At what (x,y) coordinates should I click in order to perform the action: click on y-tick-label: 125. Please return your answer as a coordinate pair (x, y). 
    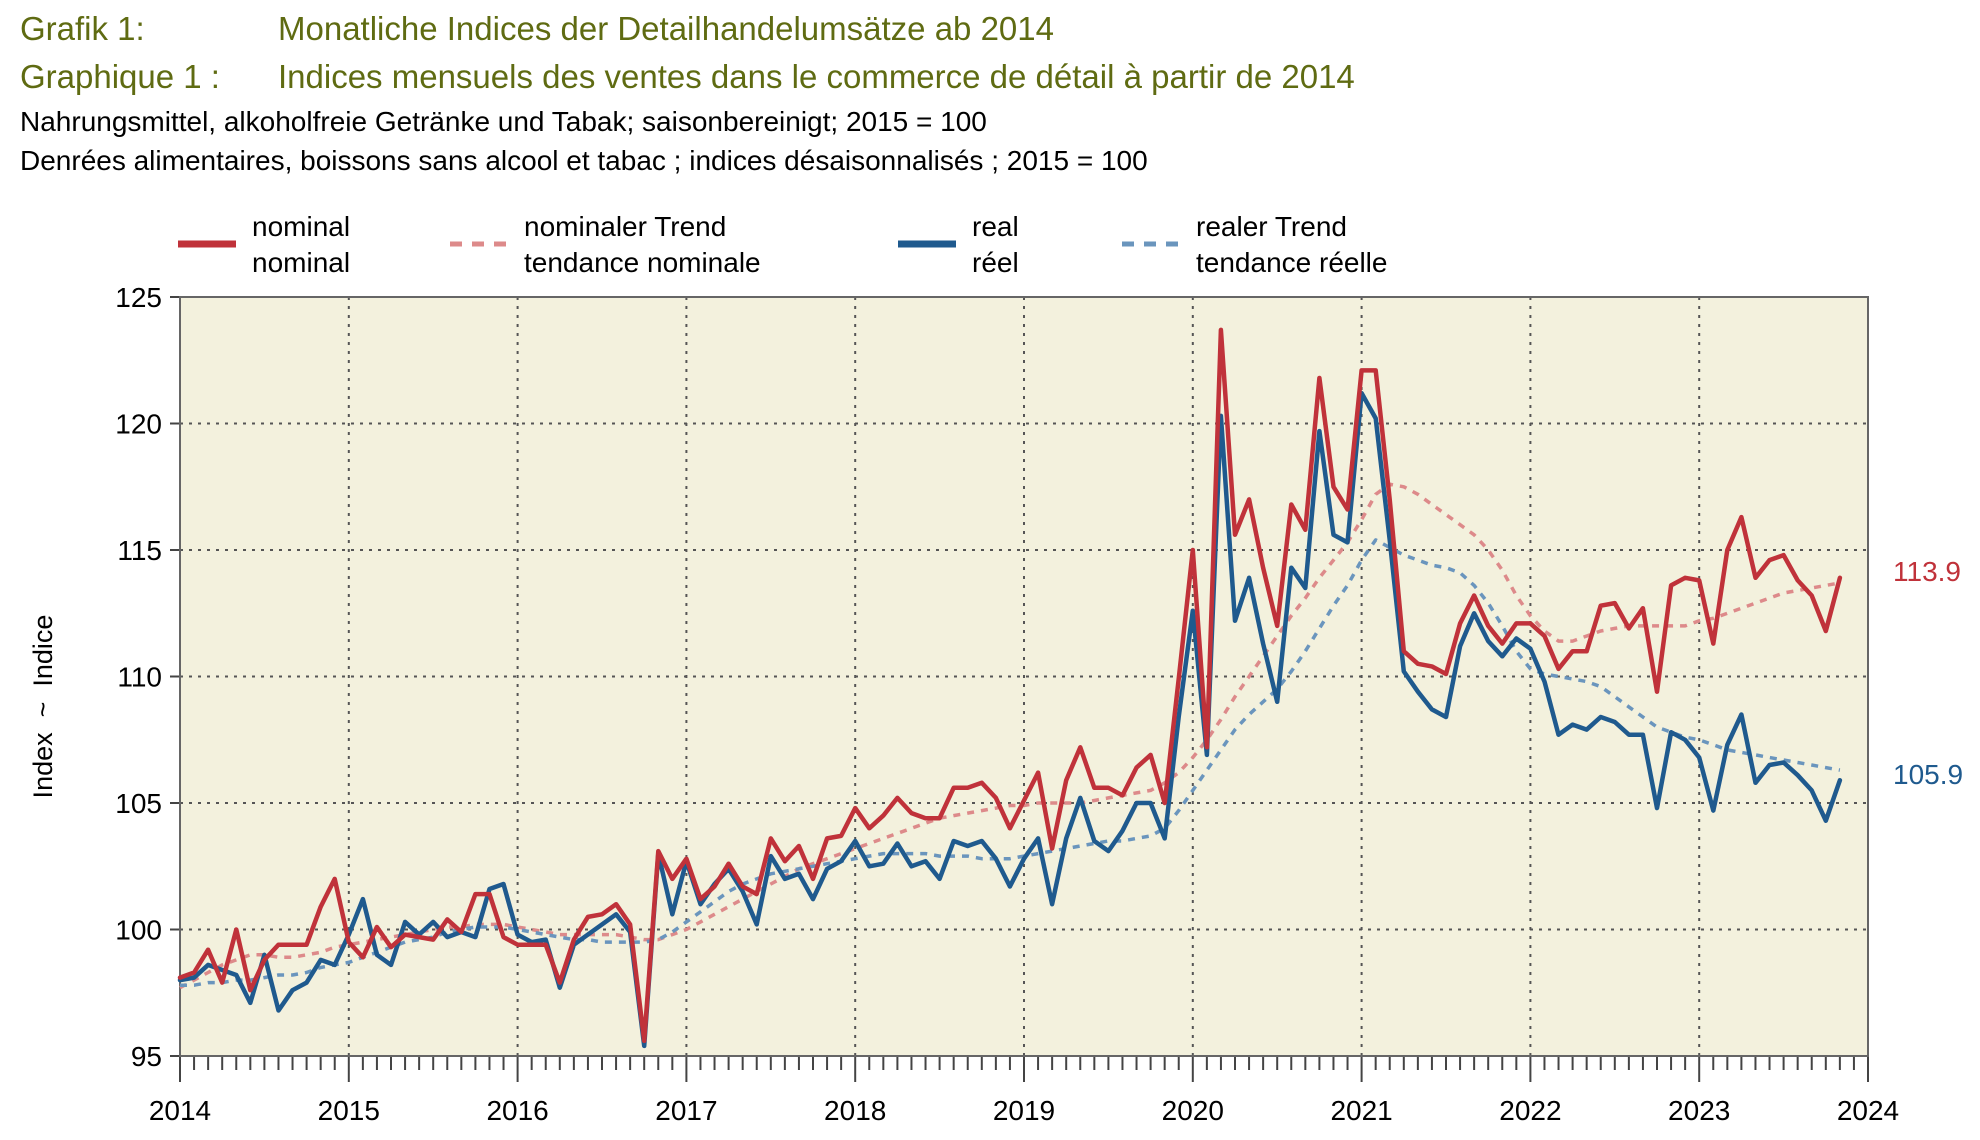
    Looking at the image, I should click on (138, 297).